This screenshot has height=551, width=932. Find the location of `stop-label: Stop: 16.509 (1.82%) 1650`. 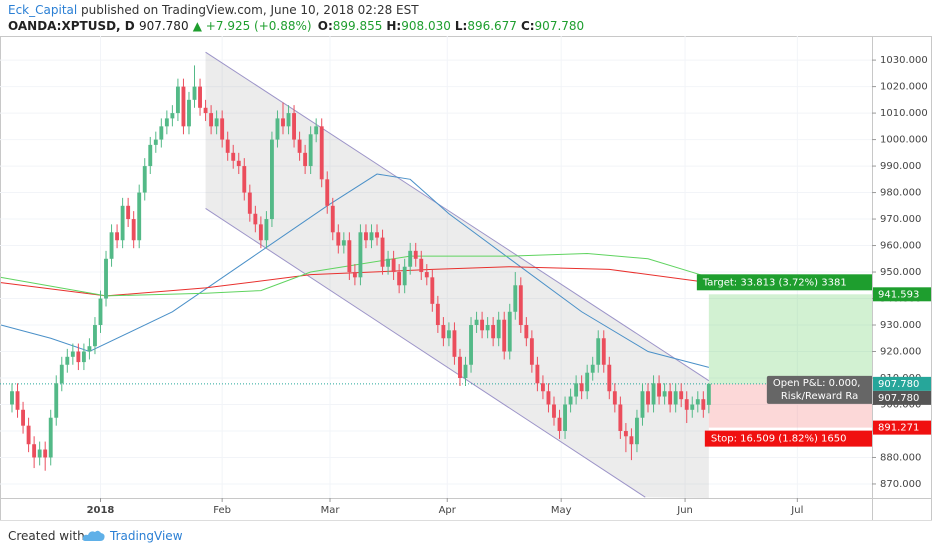

stop-label: Stop: 16.509 (1.82%) 1650 is located at coordinates (779, 439).